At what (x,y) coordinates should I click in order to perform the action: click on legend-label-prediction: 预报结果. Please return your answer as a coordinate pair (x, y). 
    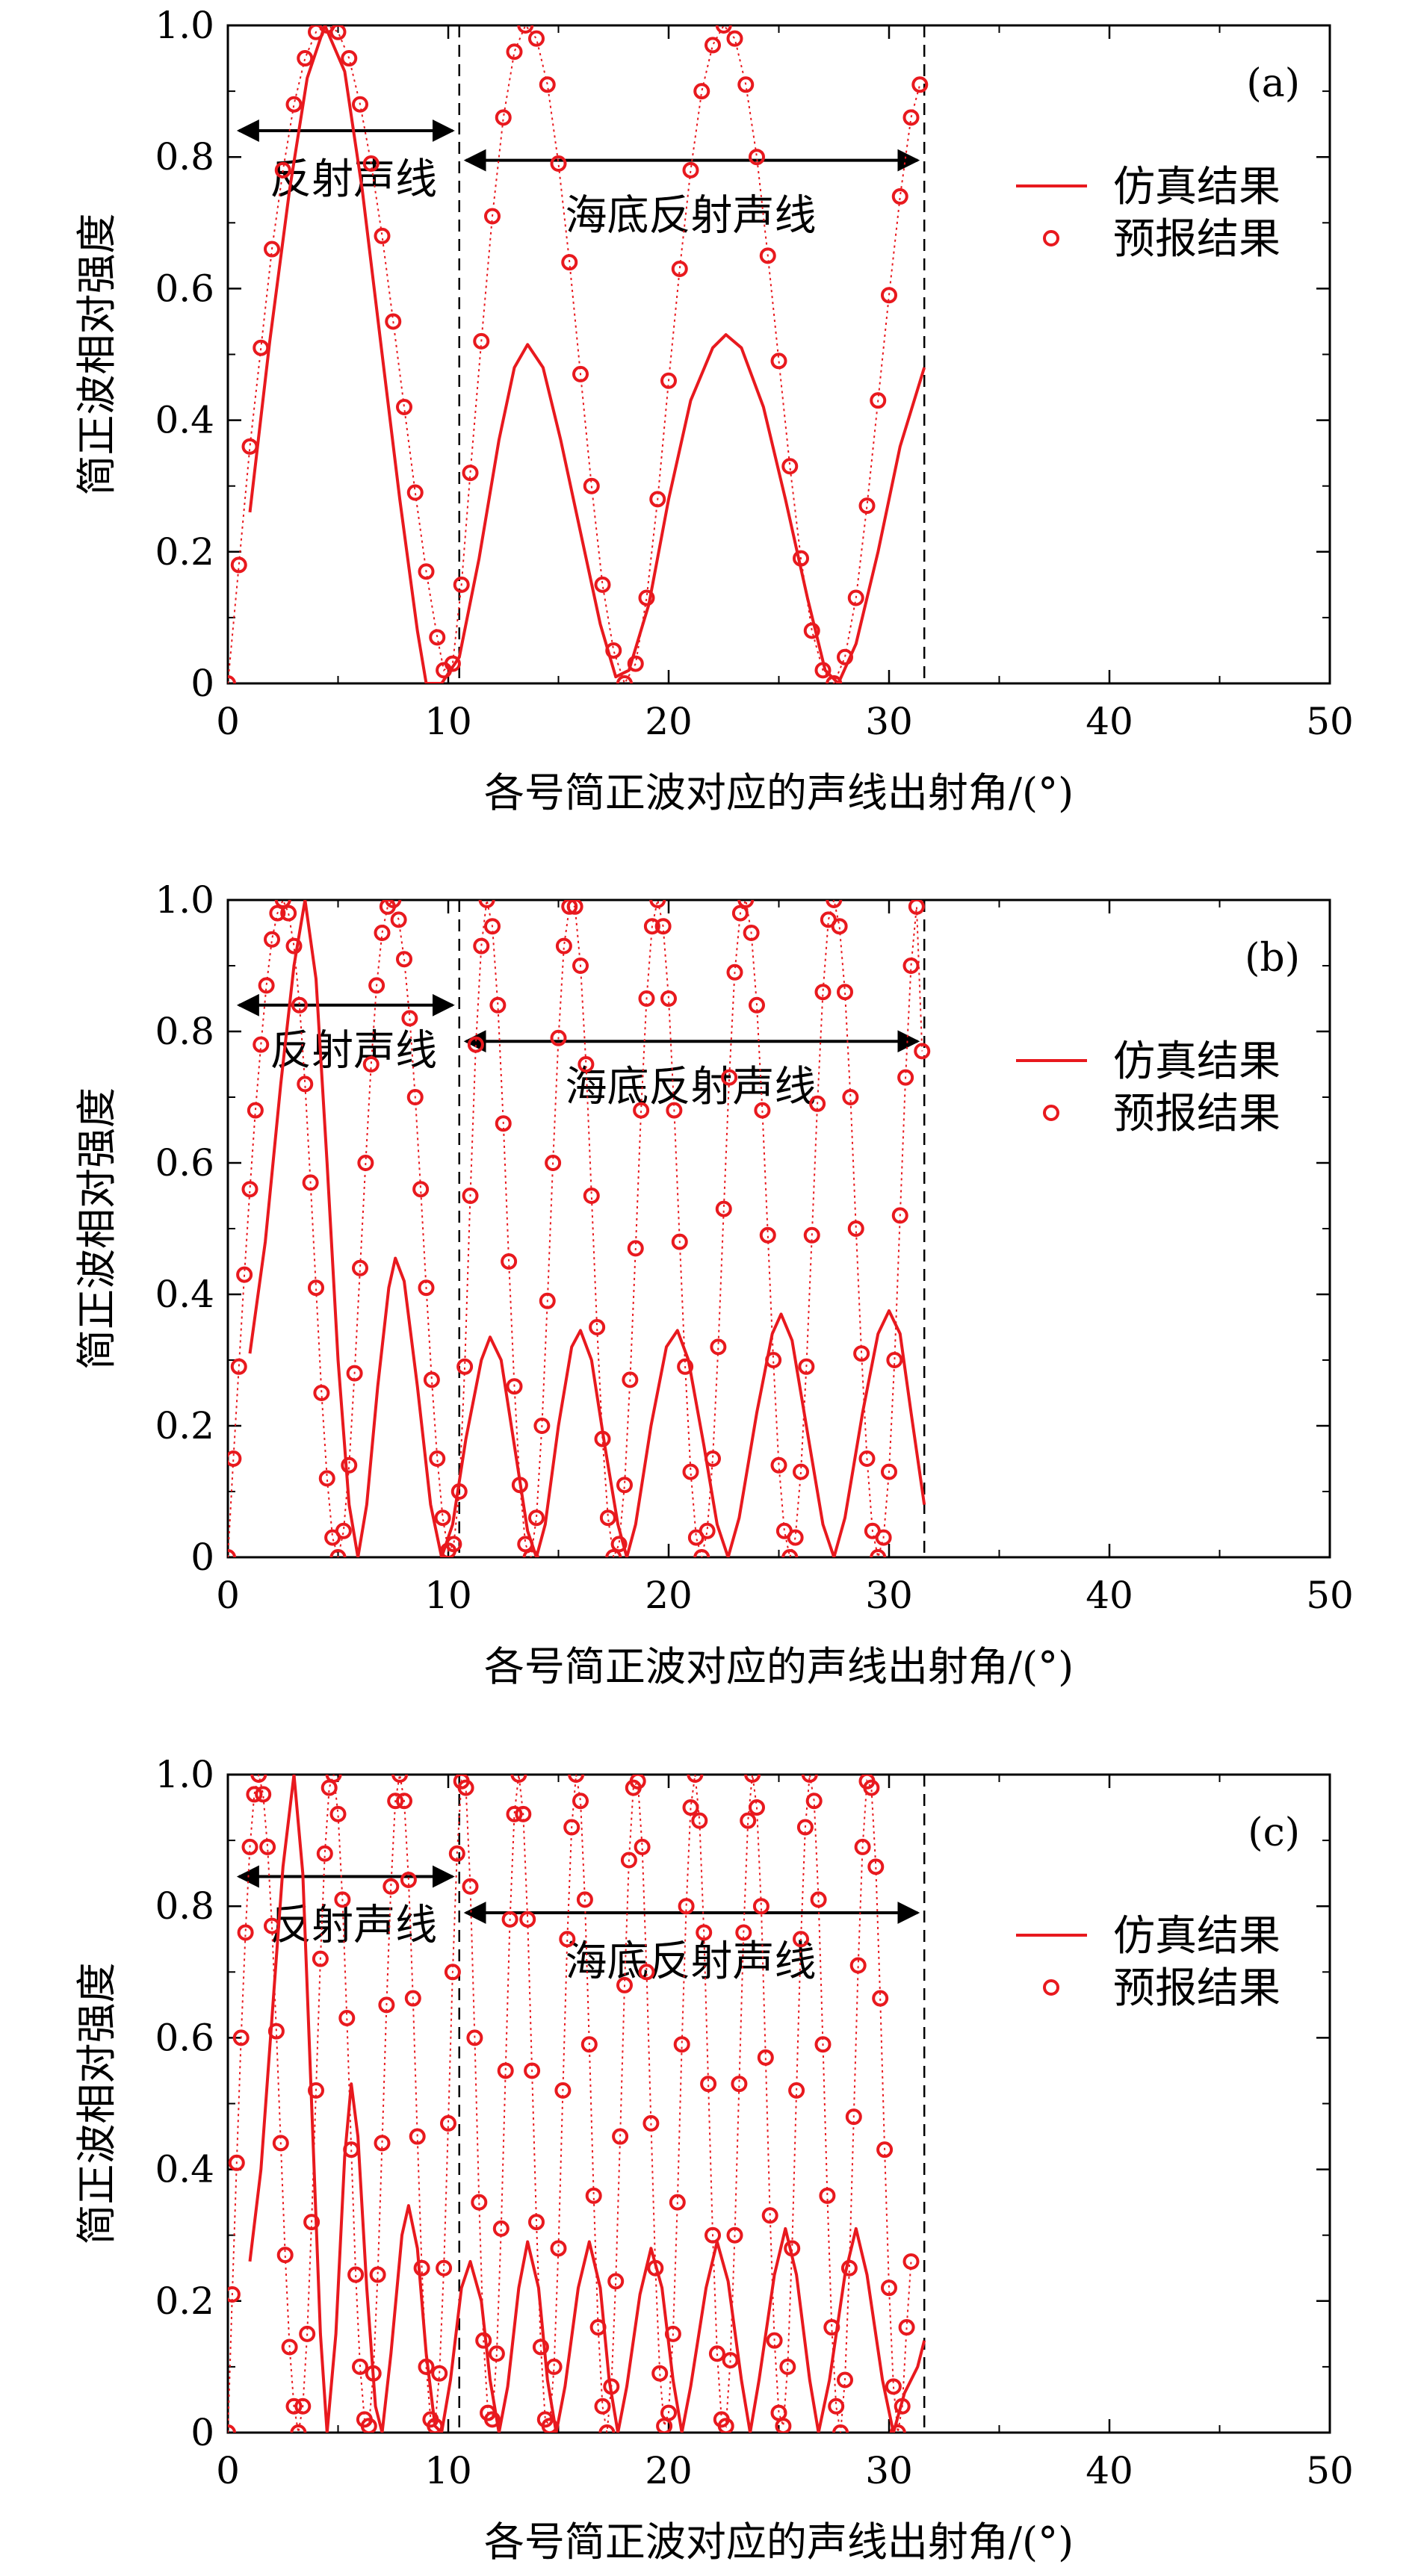
    Looking at the image, I should click on (1197, 1989).